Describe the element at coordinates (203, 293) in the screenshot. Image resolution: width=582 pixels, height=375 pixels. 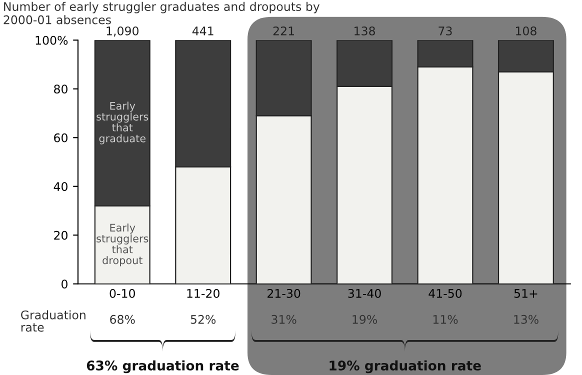
I see `x-tick-label: 11-20` at that location.